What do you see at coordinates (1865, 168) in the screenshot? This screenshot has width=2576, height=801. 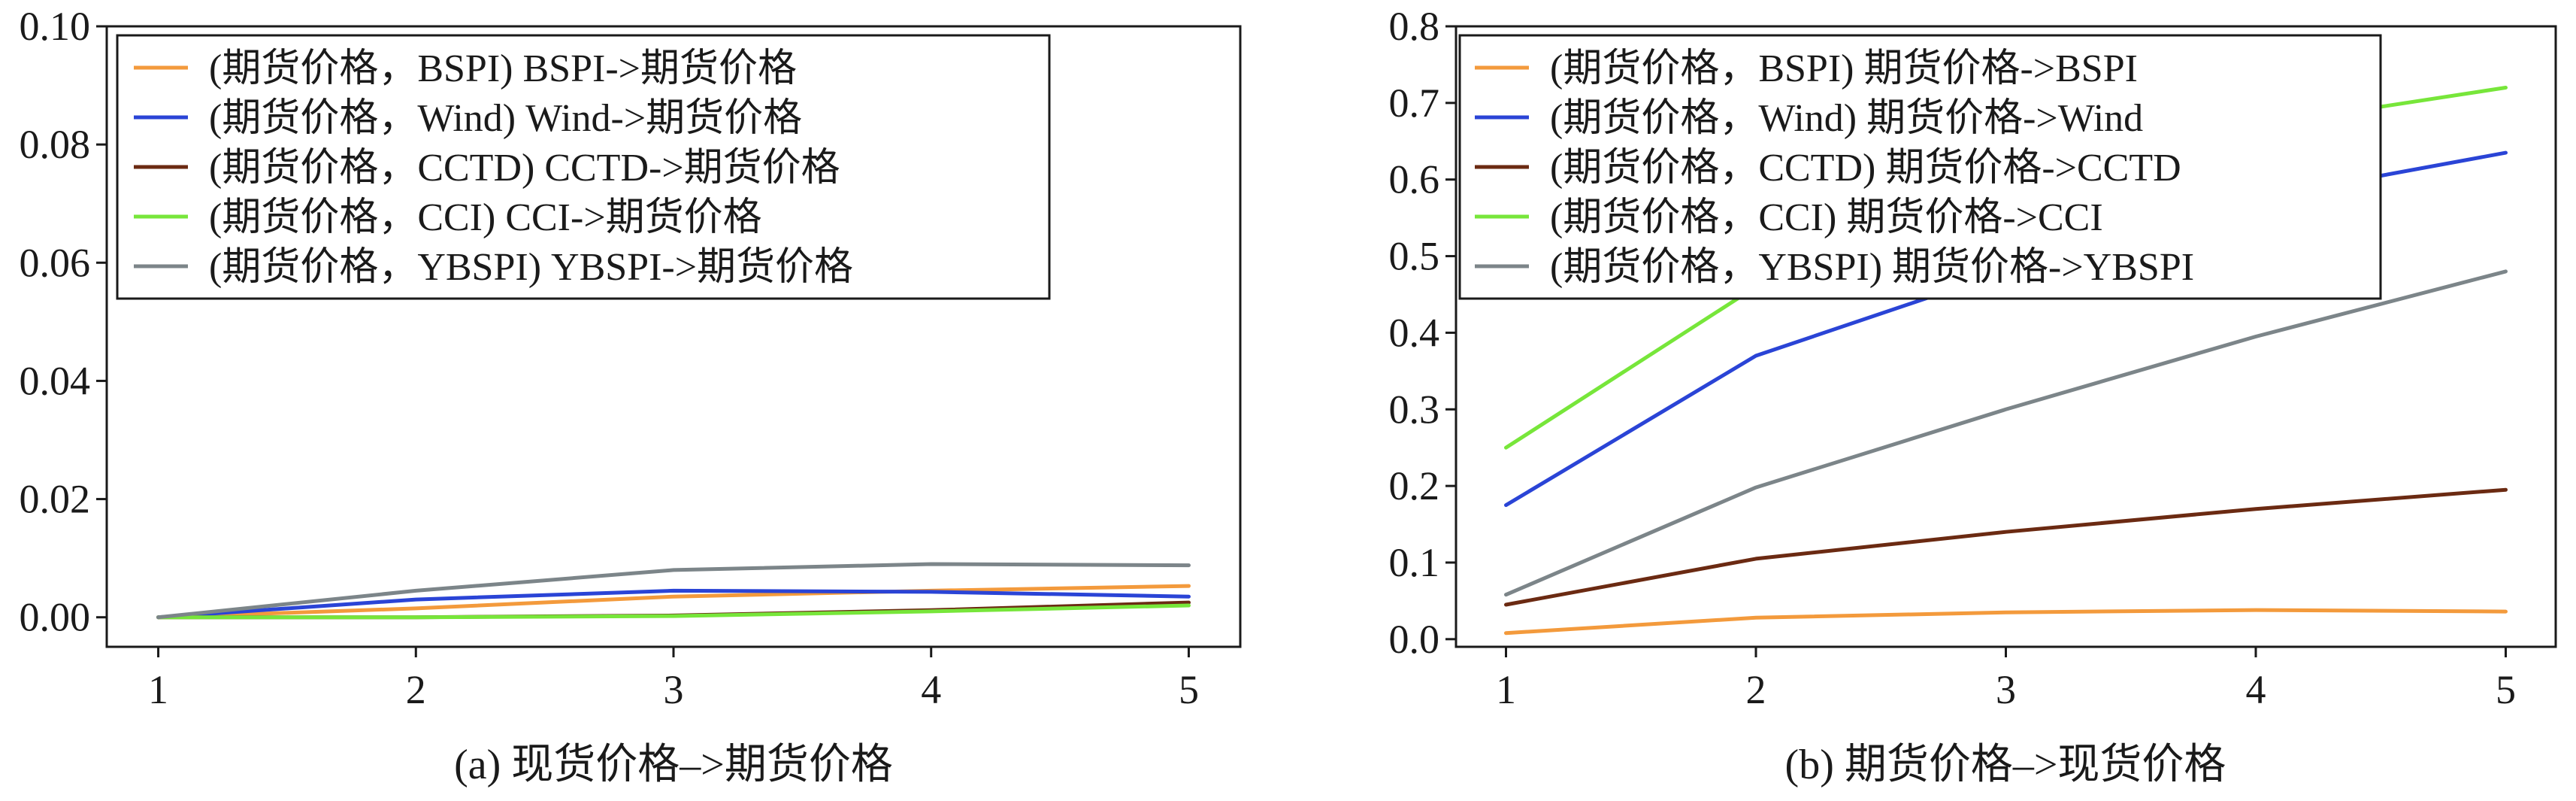 I see `legend-label-2: (期货价格，CCTD) 期货价格->CCTD` at bounding box center [1865, 168].